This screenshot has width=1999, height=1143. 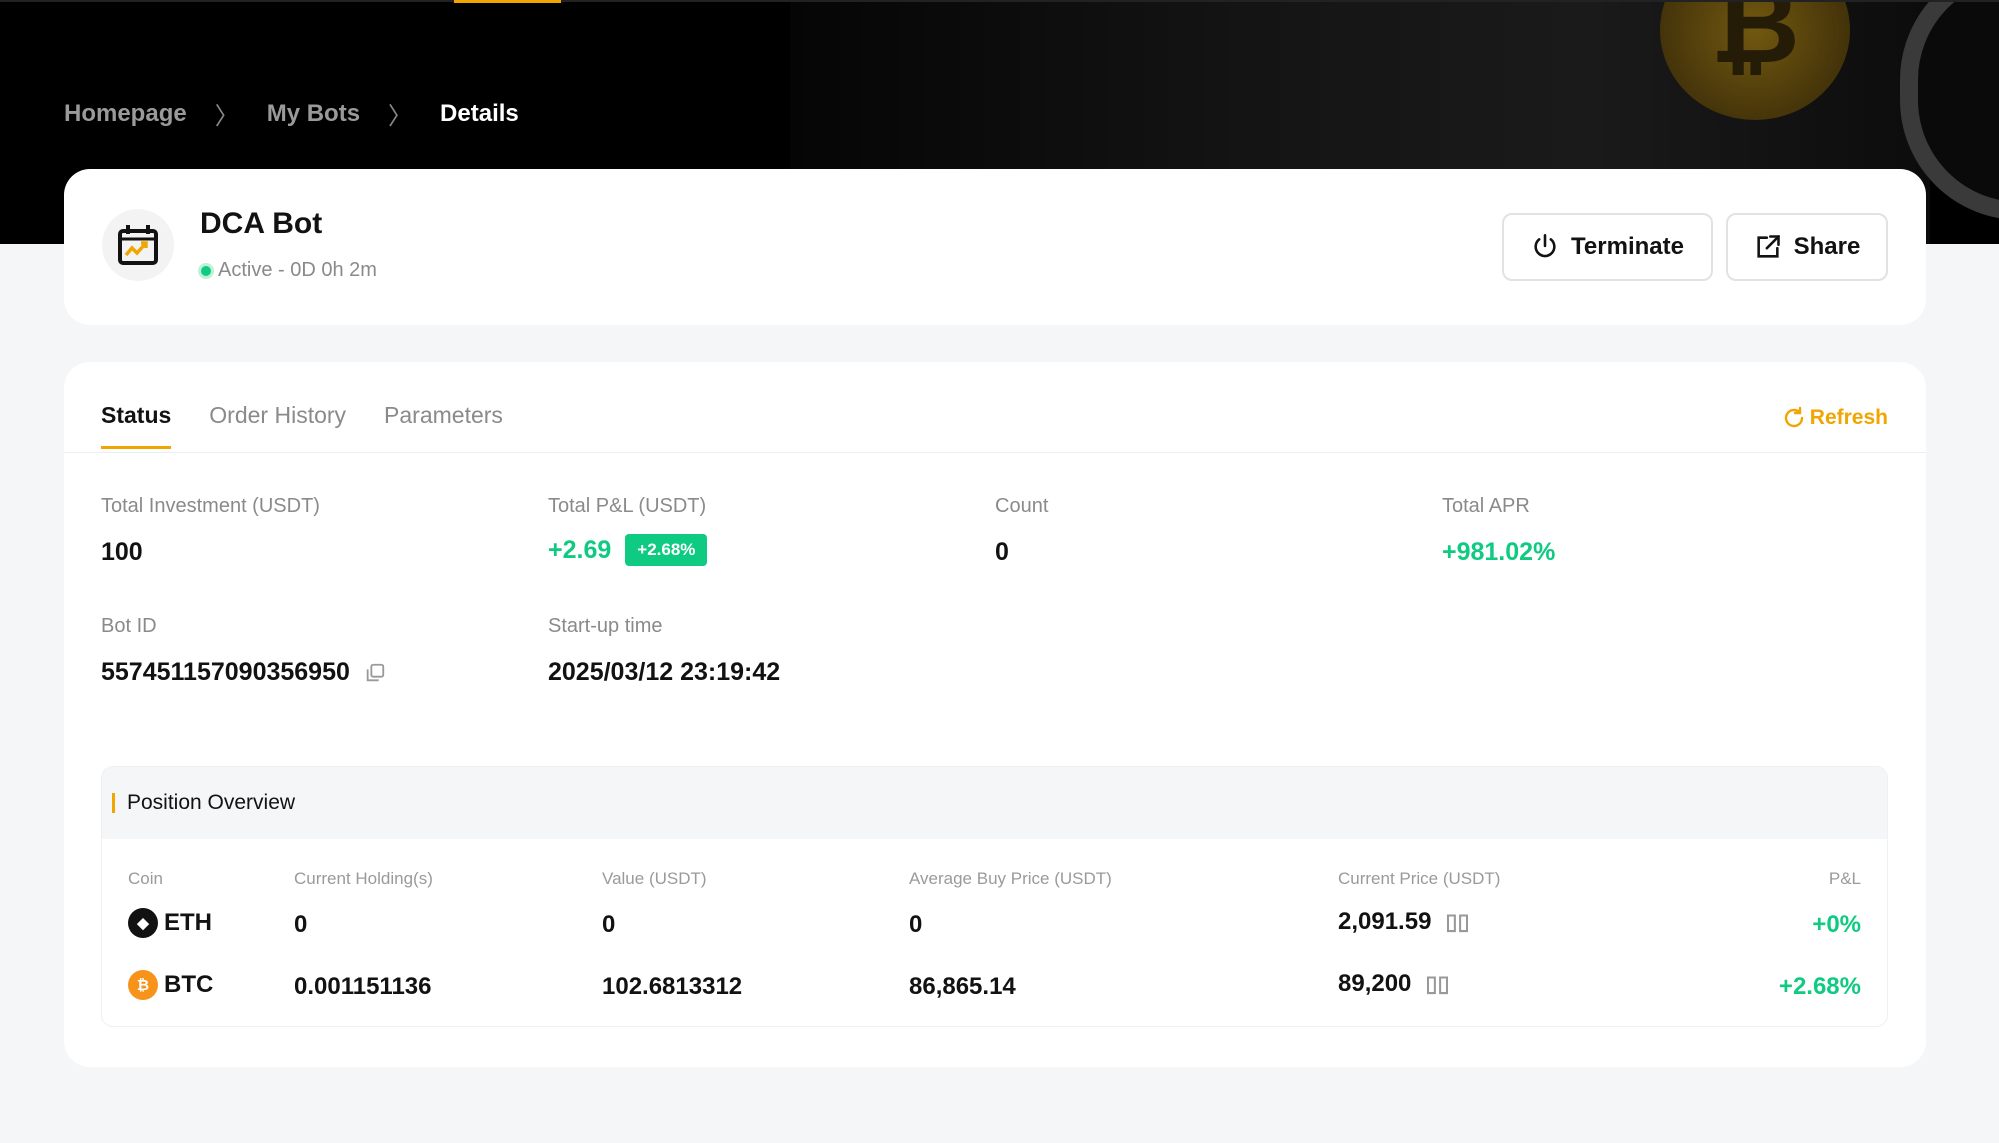 I want to click on col-current-price: Current Price (USDT), so click(x=1419, y=878).